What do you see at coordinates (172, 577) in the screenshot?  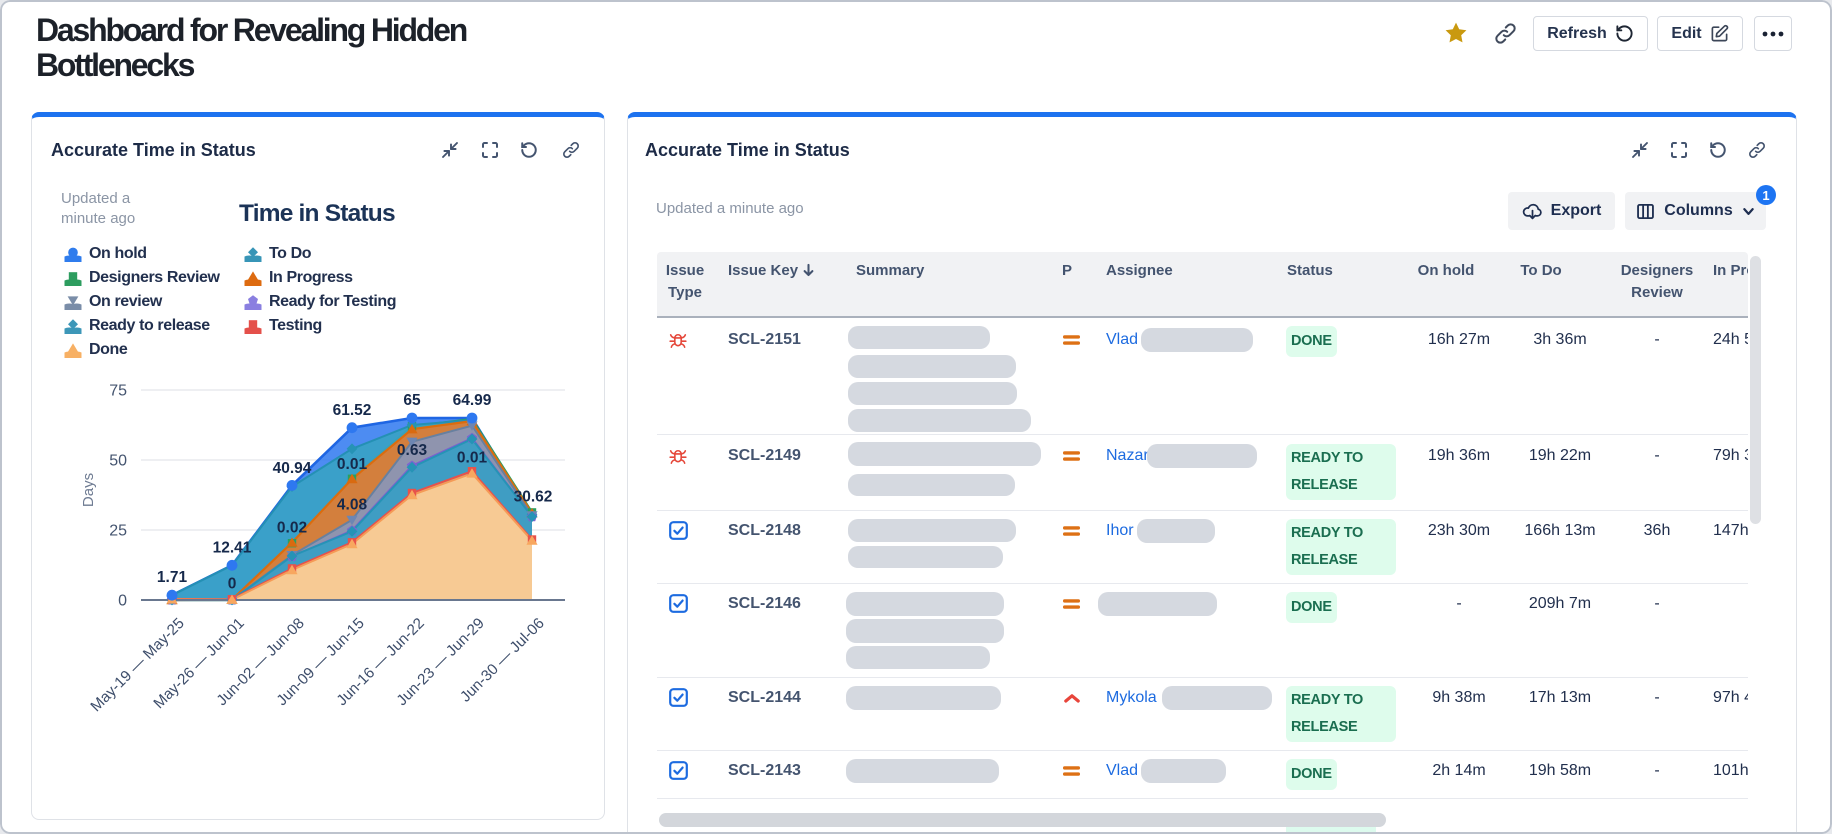 I see `svg-text: 1.71` at bounding box center [172, 577].